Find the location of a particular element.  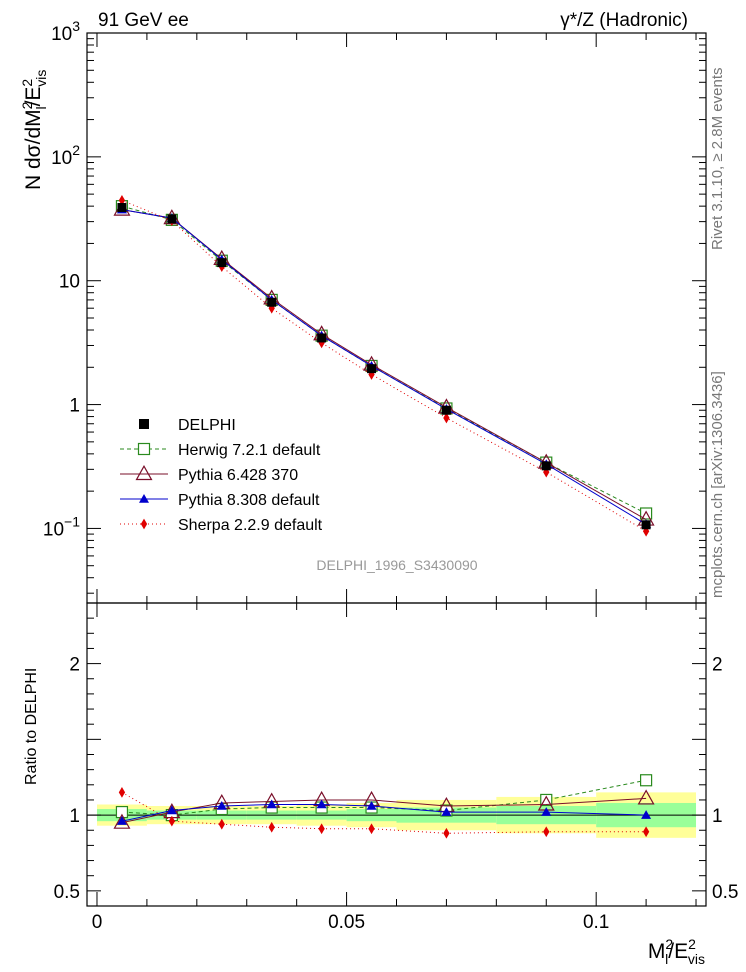

x-tick-label: 0.05 is located at coordinates (346, 922).